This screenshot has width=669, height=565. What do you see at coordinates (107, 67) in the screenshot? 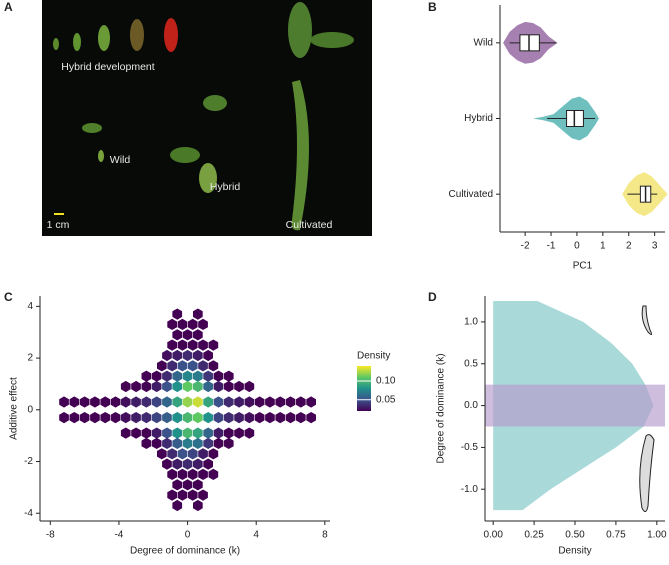
I see `photo-label: Hybrid development` at bounding box center [107, 67].